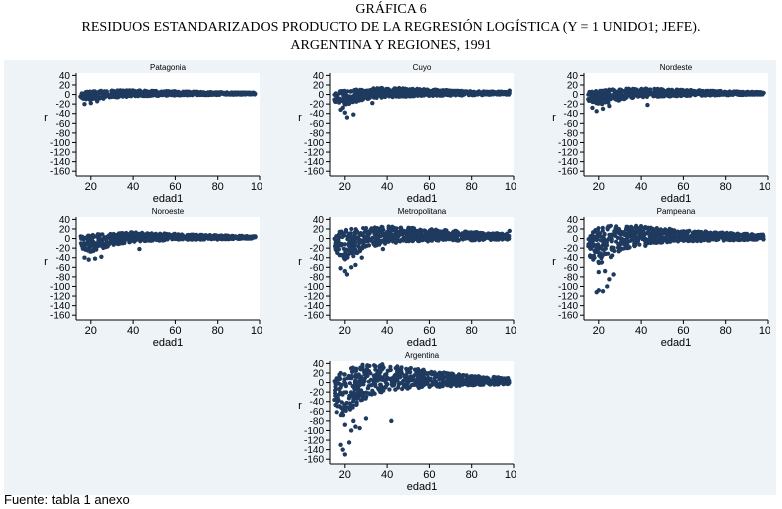  What do you see at coordinates (317, 277) in the screenshot?
I see `y-tick-label: -80` at bounding box center [317, 277].